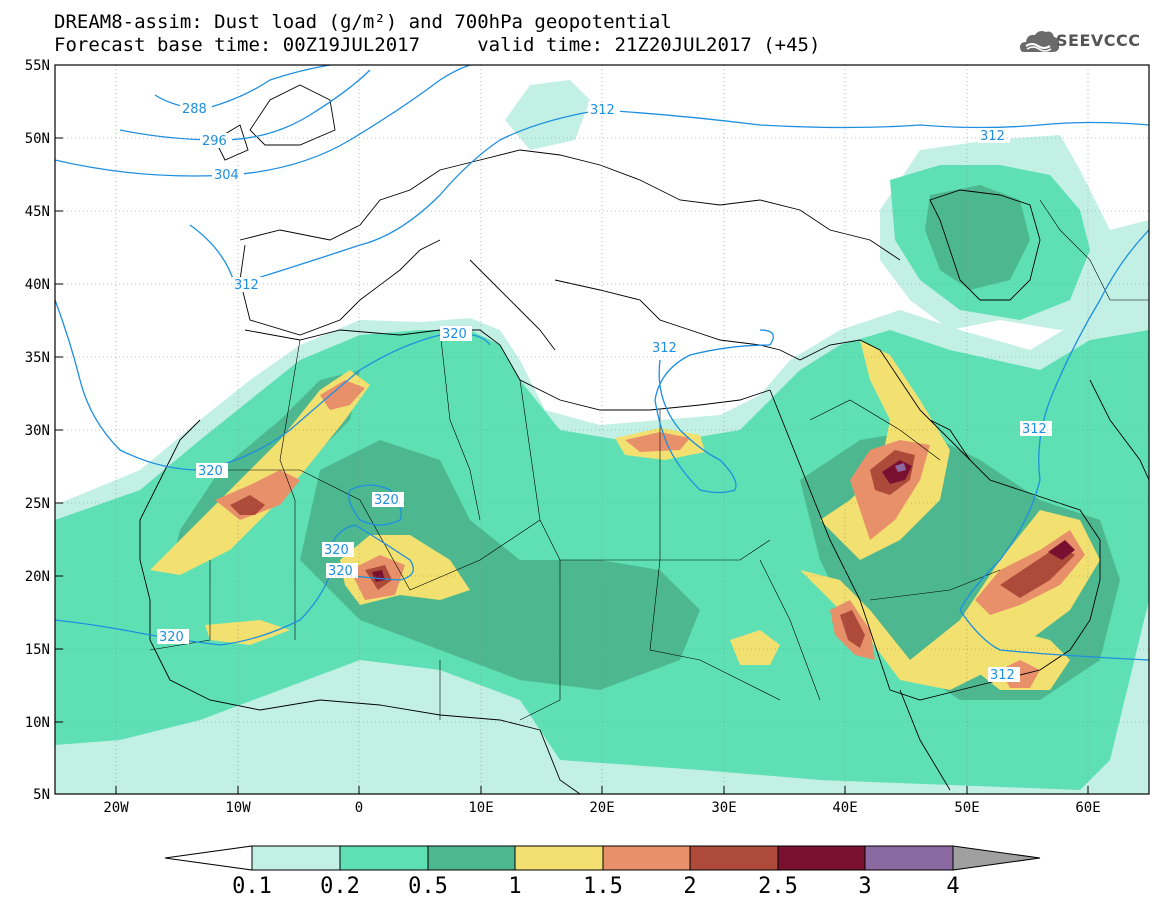  I want to click on colorbar-label: 0.5, so click(428, 886).